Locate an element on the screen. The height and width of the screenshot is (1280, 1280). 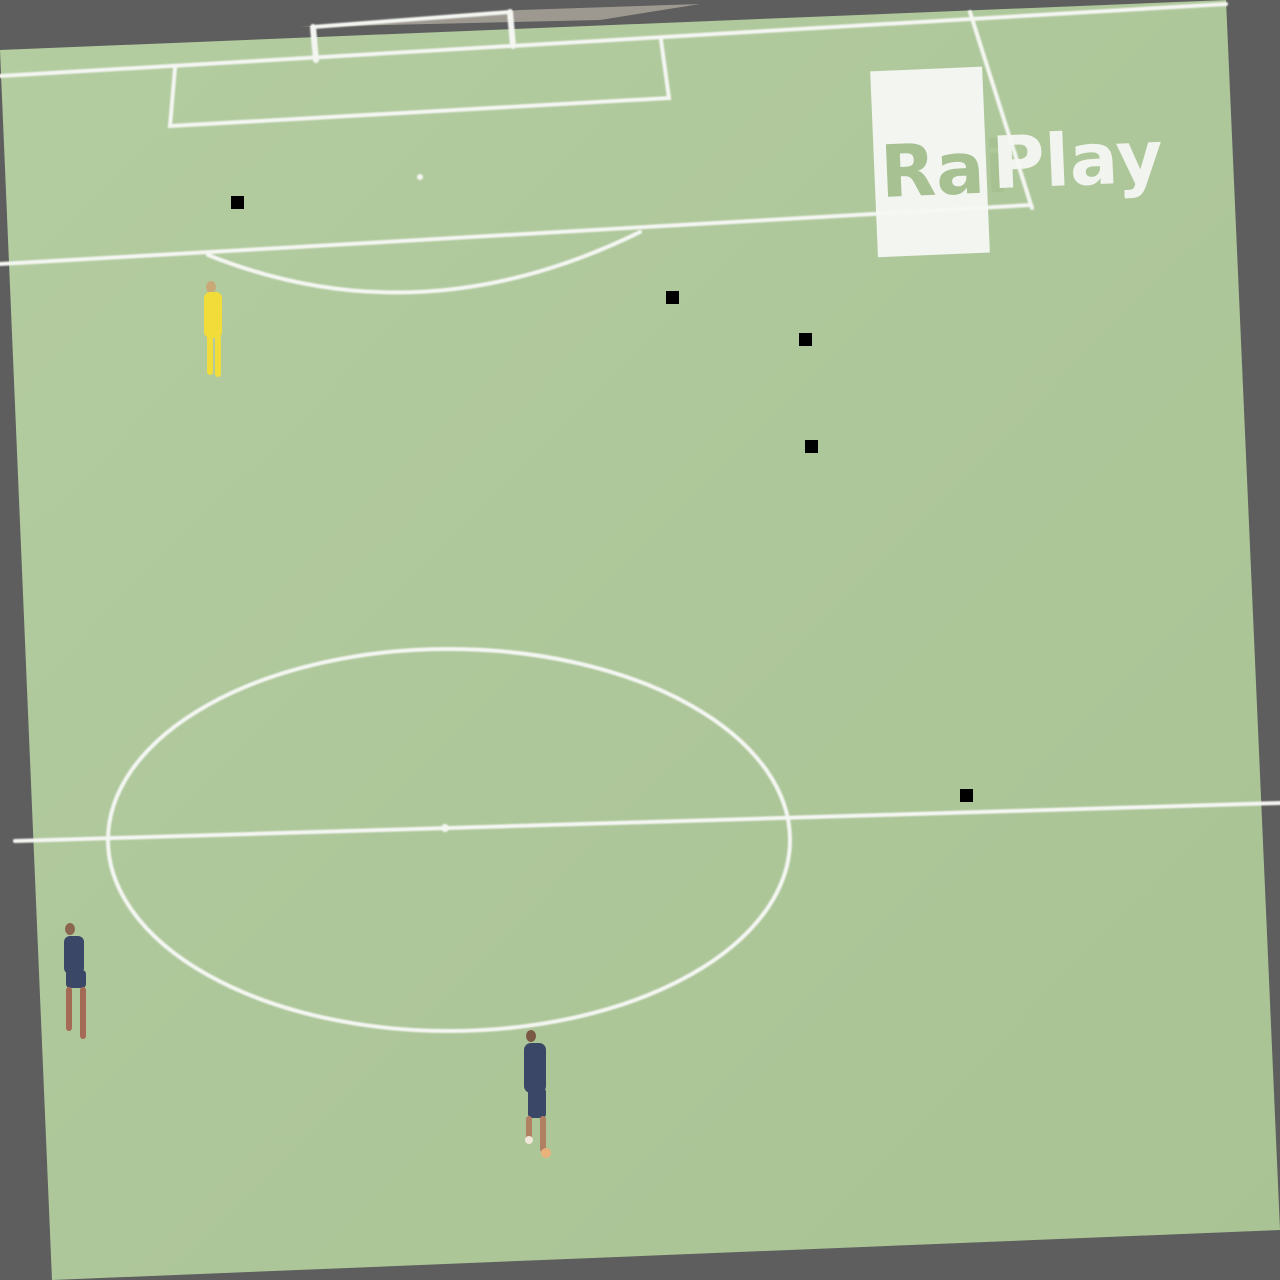
logo-box is located at coordinates (930, 162).